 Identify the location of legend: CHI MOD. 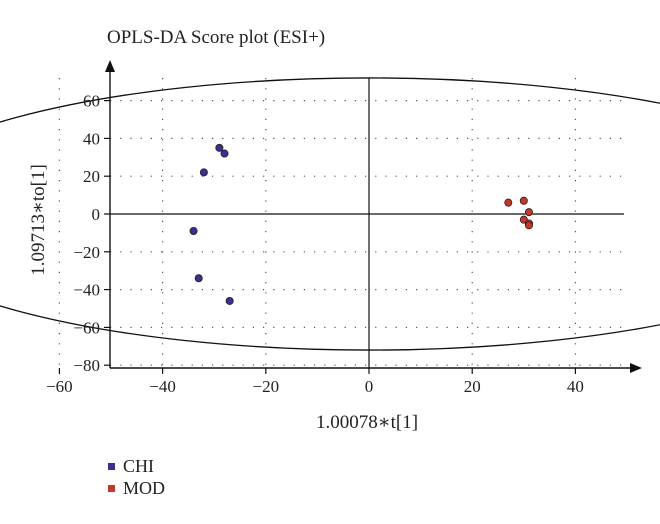
(136, 477).